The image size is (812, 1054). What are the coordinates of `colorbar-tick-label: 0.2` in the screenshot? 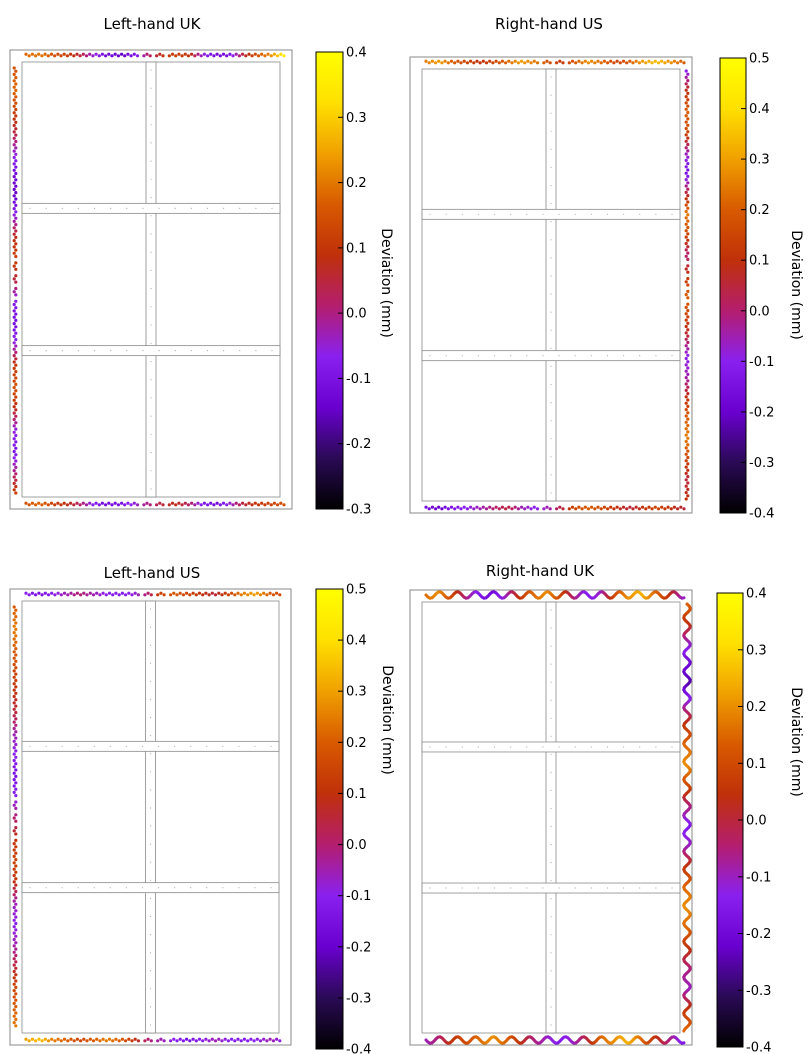 It's located at (759, 210).